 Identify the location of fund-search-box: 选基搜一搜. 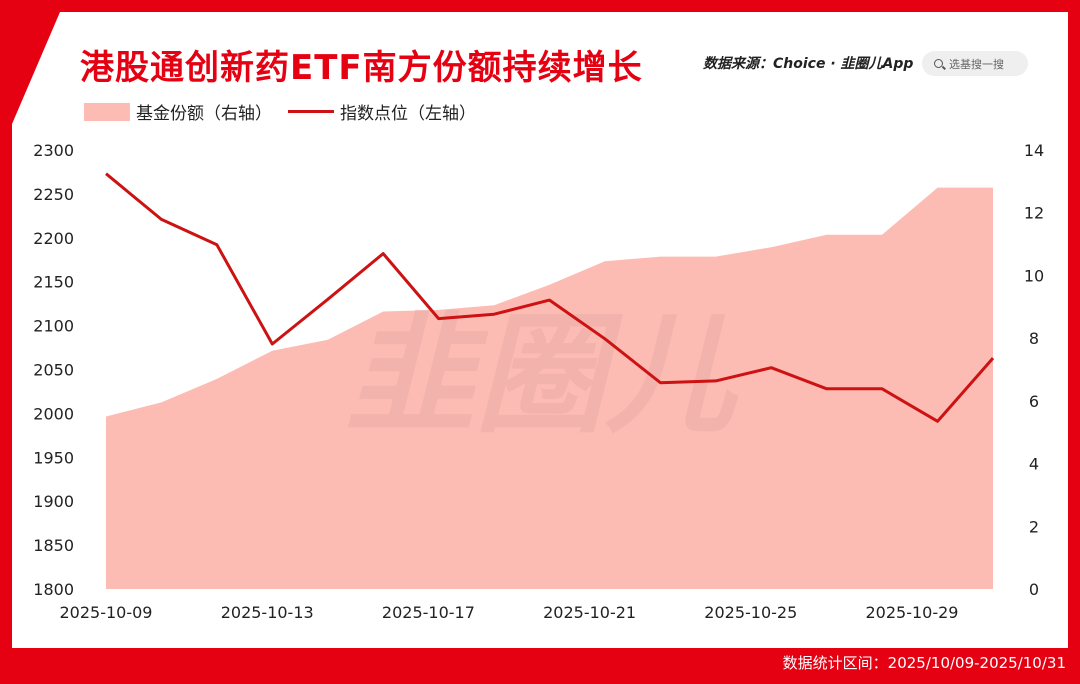
(975, 63).